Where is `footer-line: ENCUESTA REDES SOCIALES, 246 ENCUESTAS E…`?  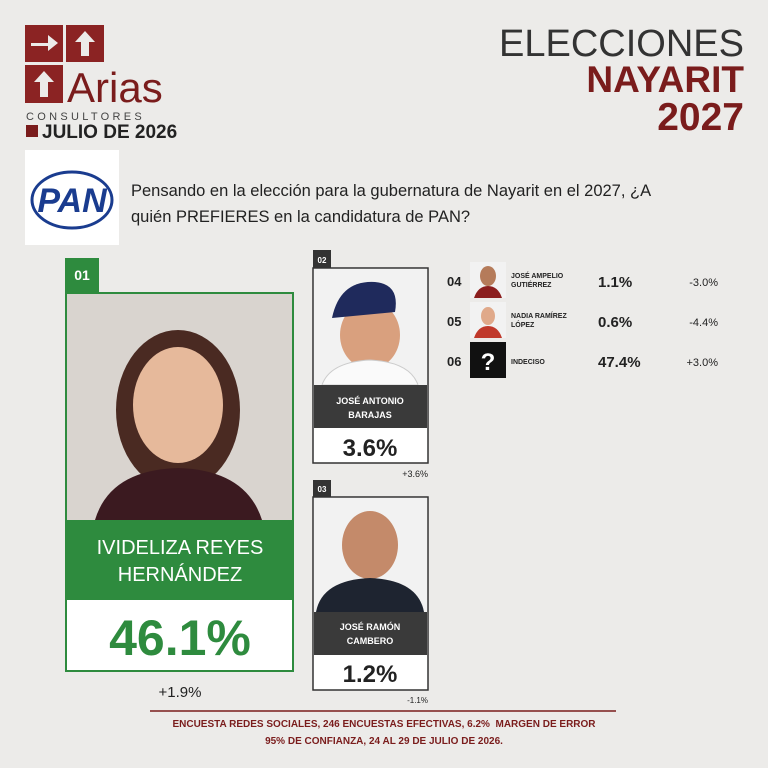
footer-line: ENCUESTA REDES SOCIALES, 246 ENCUESTAS E… is located at coordinates (384, 724).